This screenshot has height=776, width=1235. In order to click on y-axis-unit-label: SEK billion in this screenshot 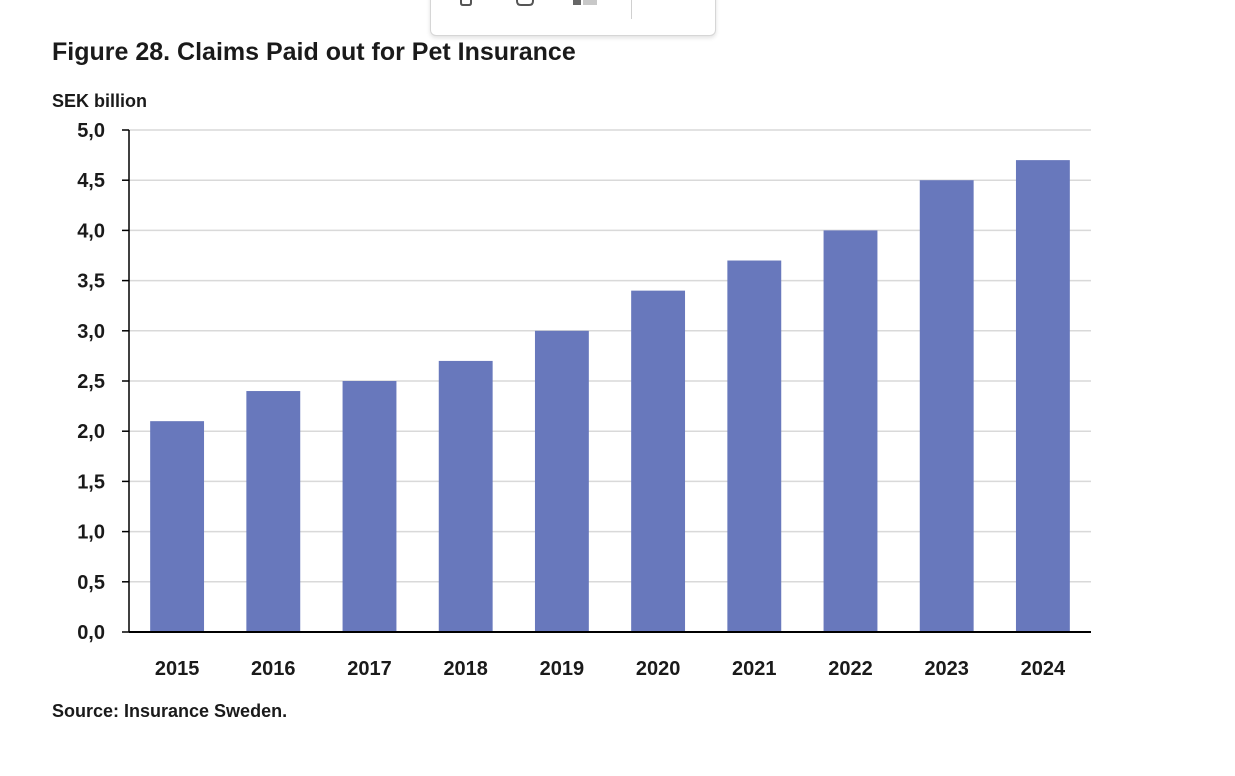, I will do `click(100, 101)`.